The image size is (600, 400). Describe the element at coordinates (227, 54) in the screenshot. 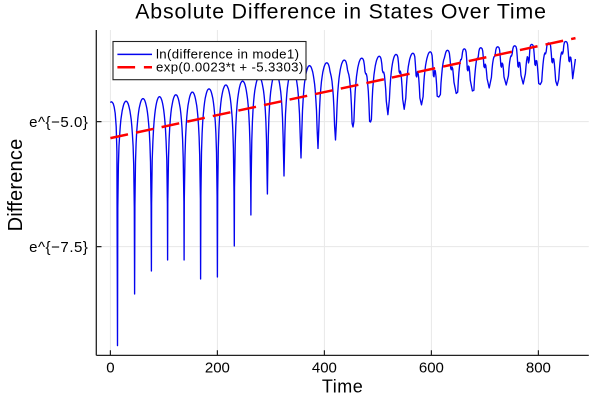

I see `svg-text: ln(difference in mode1)` at that location.